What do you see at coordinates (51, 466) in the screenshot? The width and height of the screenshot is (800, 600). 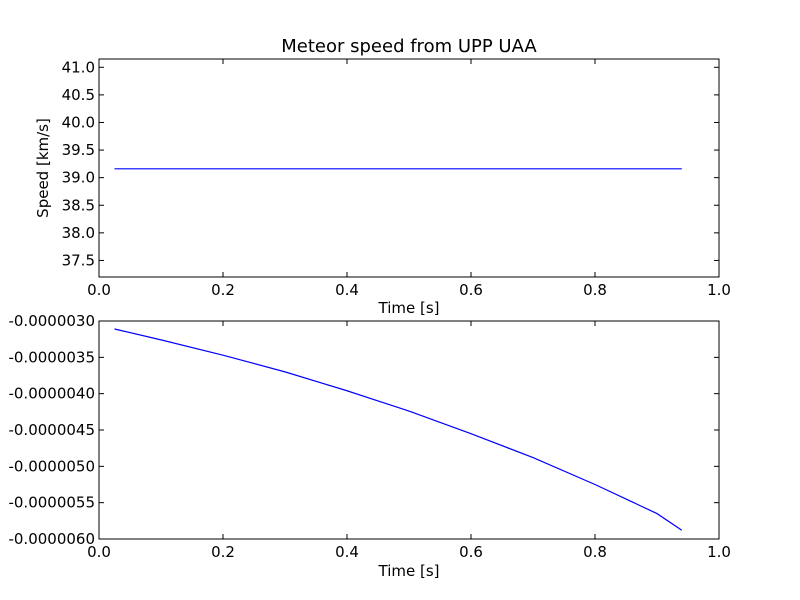 I see `bottom-chart-y-tick-label: -0.0000050` at bounding box center [51, 466].